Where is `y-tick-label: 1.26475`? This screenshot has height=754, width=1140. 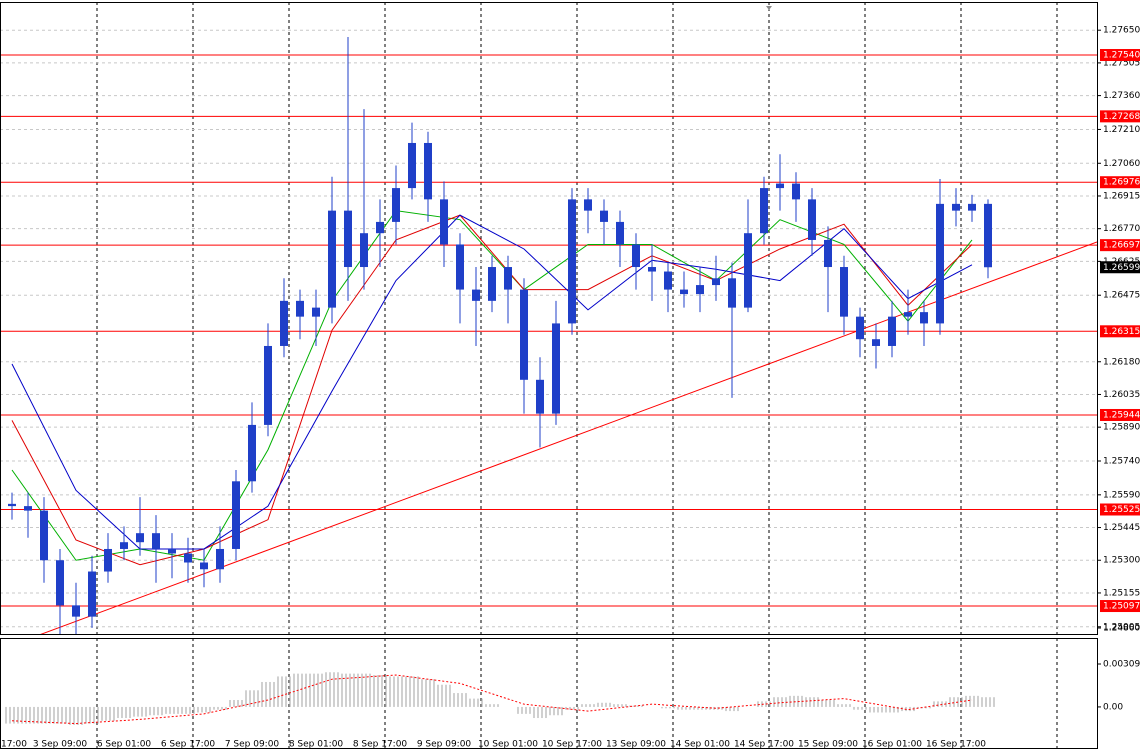
y-tick-label: 1.26475 is located at coordinates (1121, 296).